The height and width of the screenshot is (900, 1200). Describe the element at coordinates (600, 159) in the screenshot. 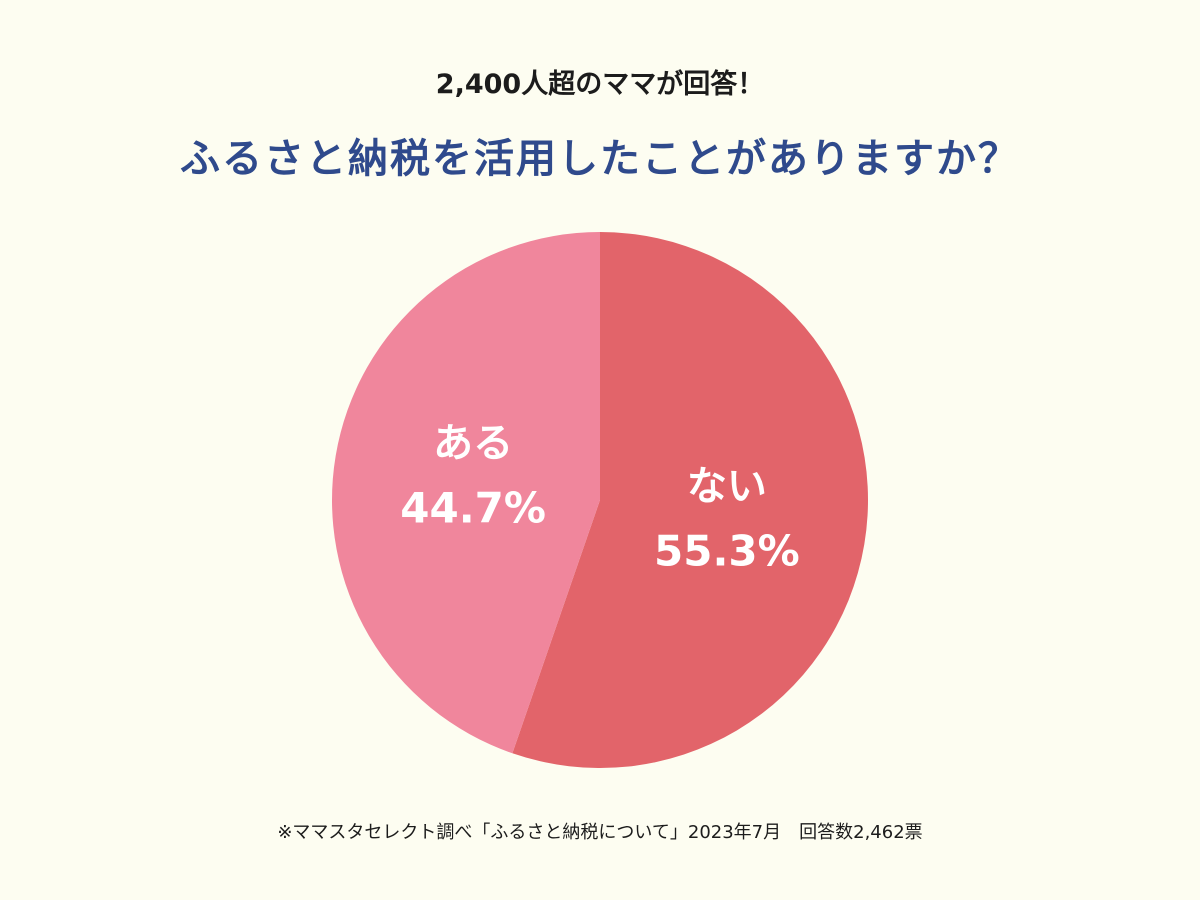

I see `chart-title: ふるさと納税を活用したことがありますか？` at that location.